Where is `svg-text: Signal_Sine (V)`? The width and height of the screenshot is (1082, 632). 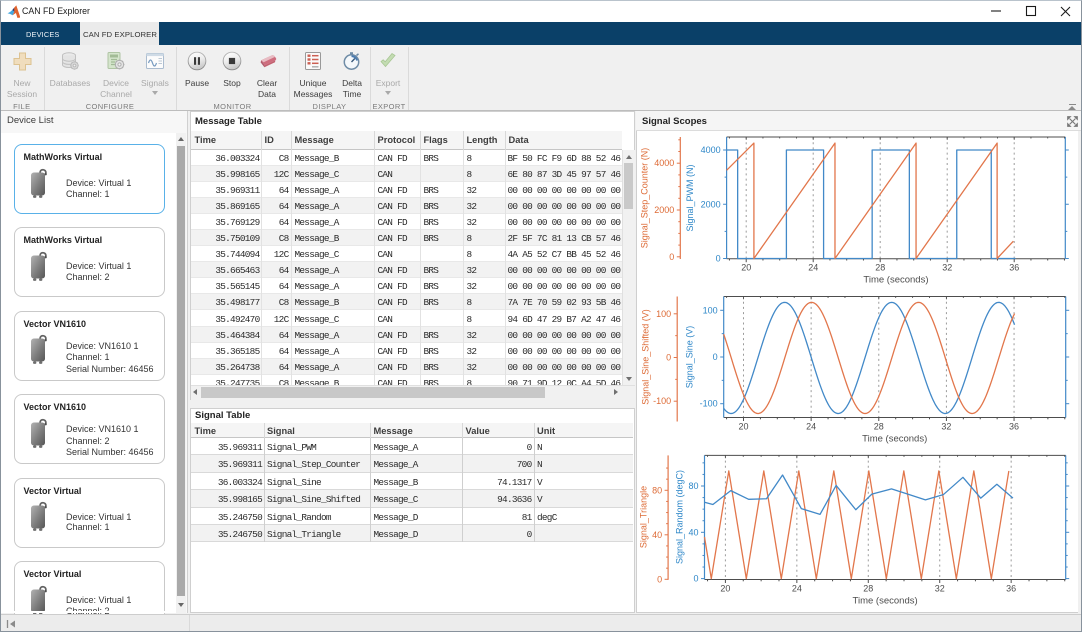
svg-text: Signal_Sine (V) is located at coordinates (690, 357).